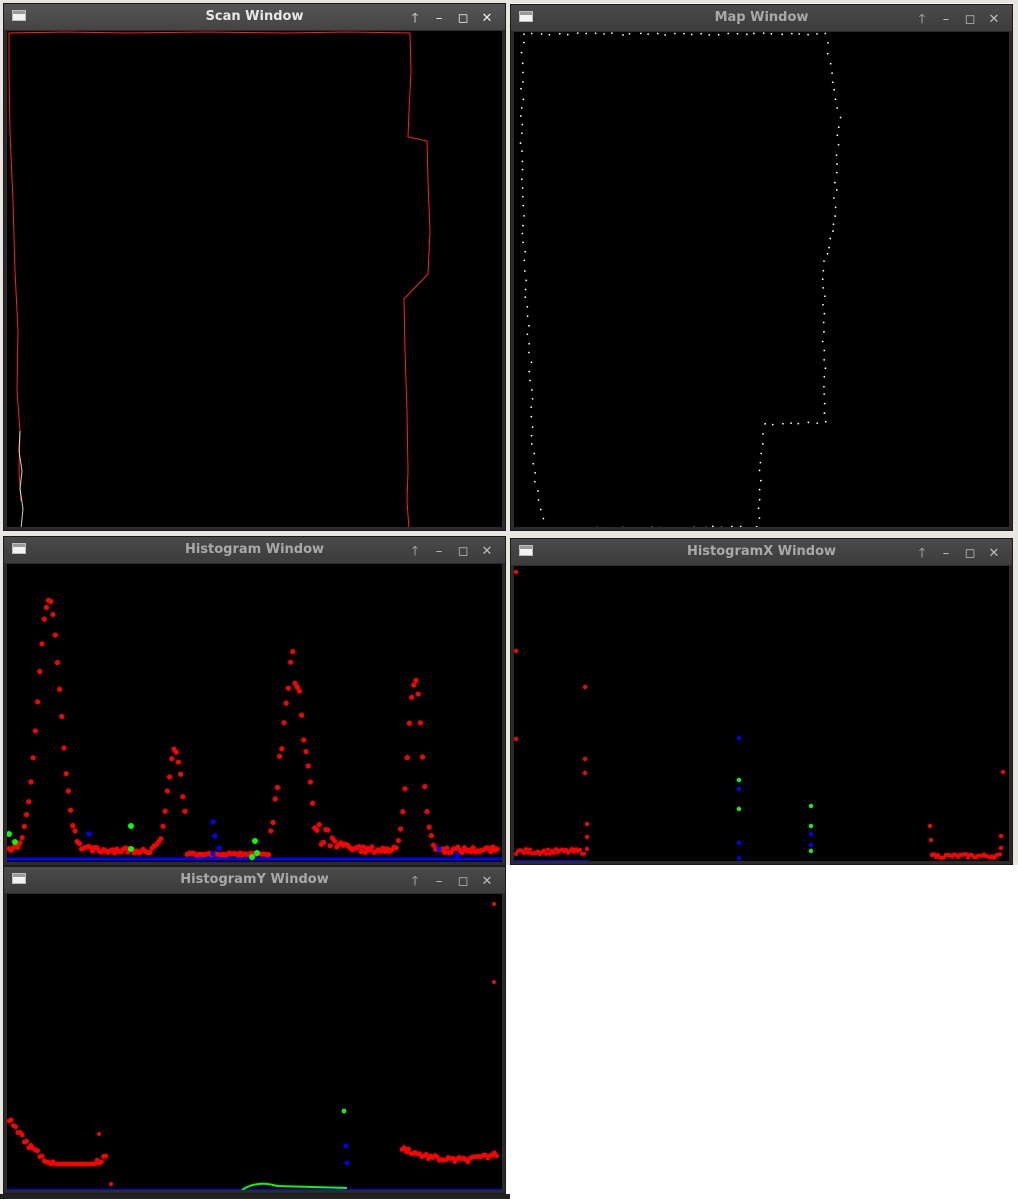 Image resolution: width=1018 pixels, height=1199 pixels. I want to click on histogram-window-title: Histogram Window, so click(254, 549).